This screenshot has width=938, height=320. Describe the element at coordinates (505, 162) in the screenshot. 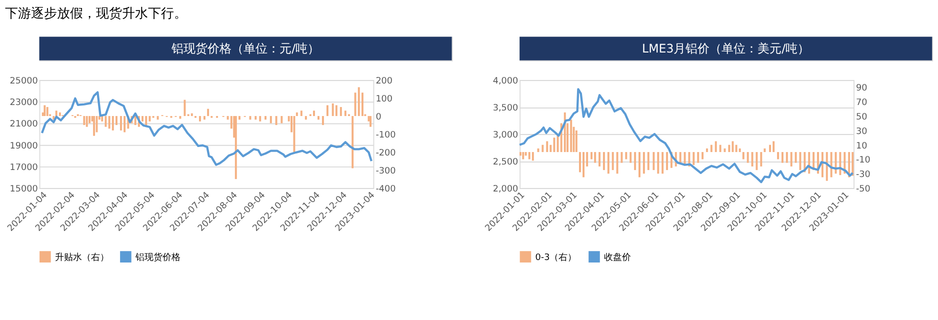

I see `y-tick-label: 2,500` at that location.